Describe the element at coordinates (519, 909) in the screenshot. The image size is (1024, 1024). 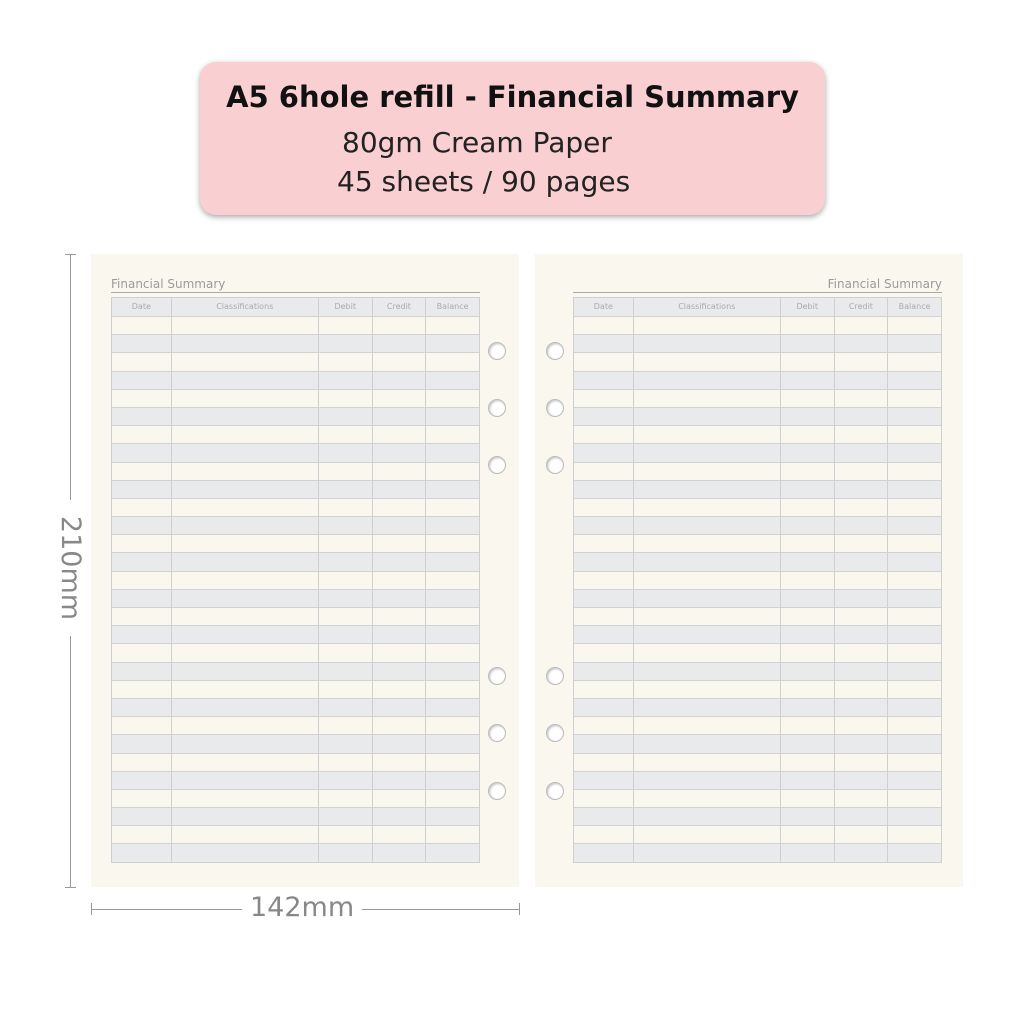
I see `width-tick-right` at that location.